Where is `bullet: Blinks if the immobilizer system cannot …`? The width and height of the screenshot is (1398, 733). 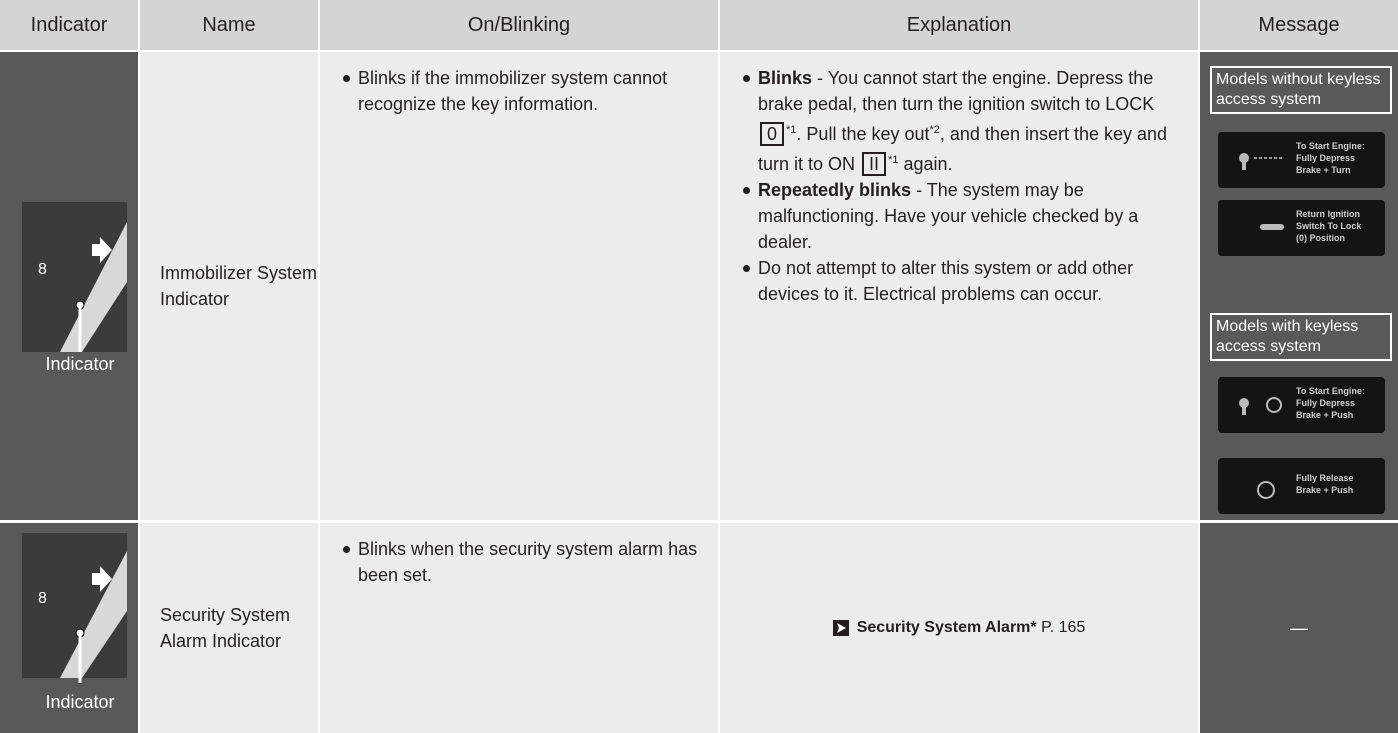
bullet: Blinks if the immobilizer system cannot … is located at coordinates (520, 91).